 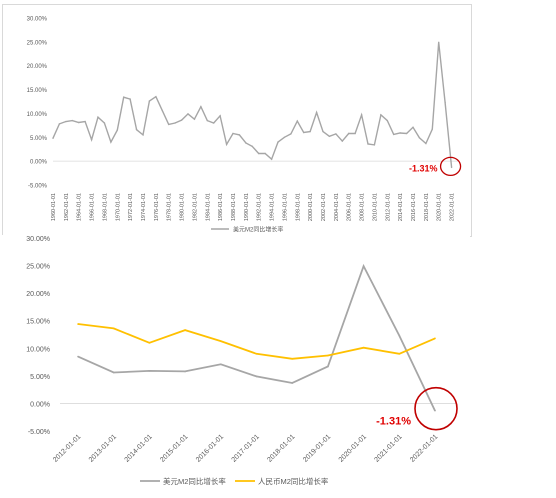 I want to click on highlight-circle, so click(x=450, y=166).